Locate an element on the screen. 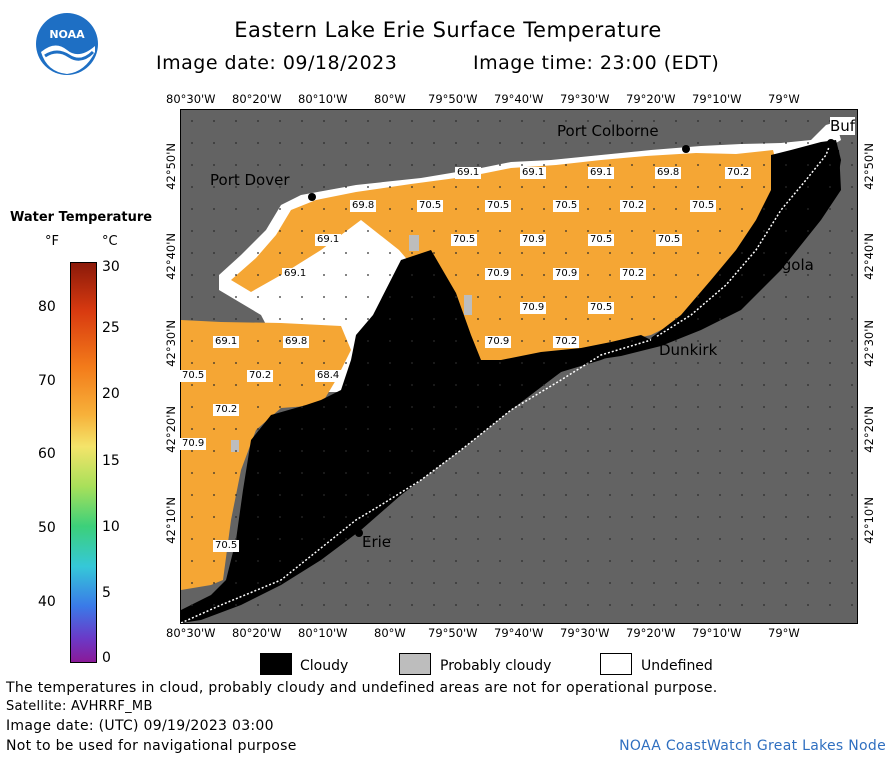 This screenshot has height=763, width=896. lat-tick-left: 42°30'N is located at coordinates (171, 343).